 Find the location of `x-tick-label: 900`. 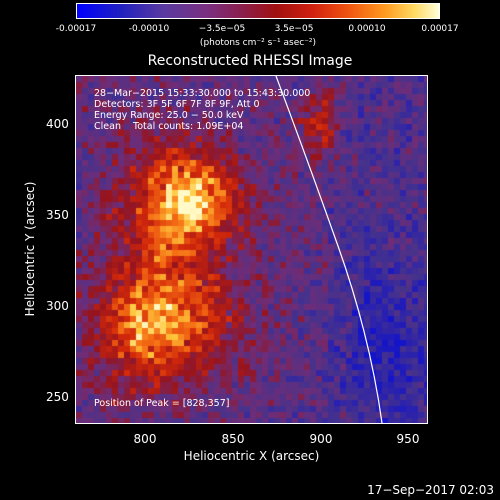

x-tick-label: 900 is located at coordinates (321, 439).